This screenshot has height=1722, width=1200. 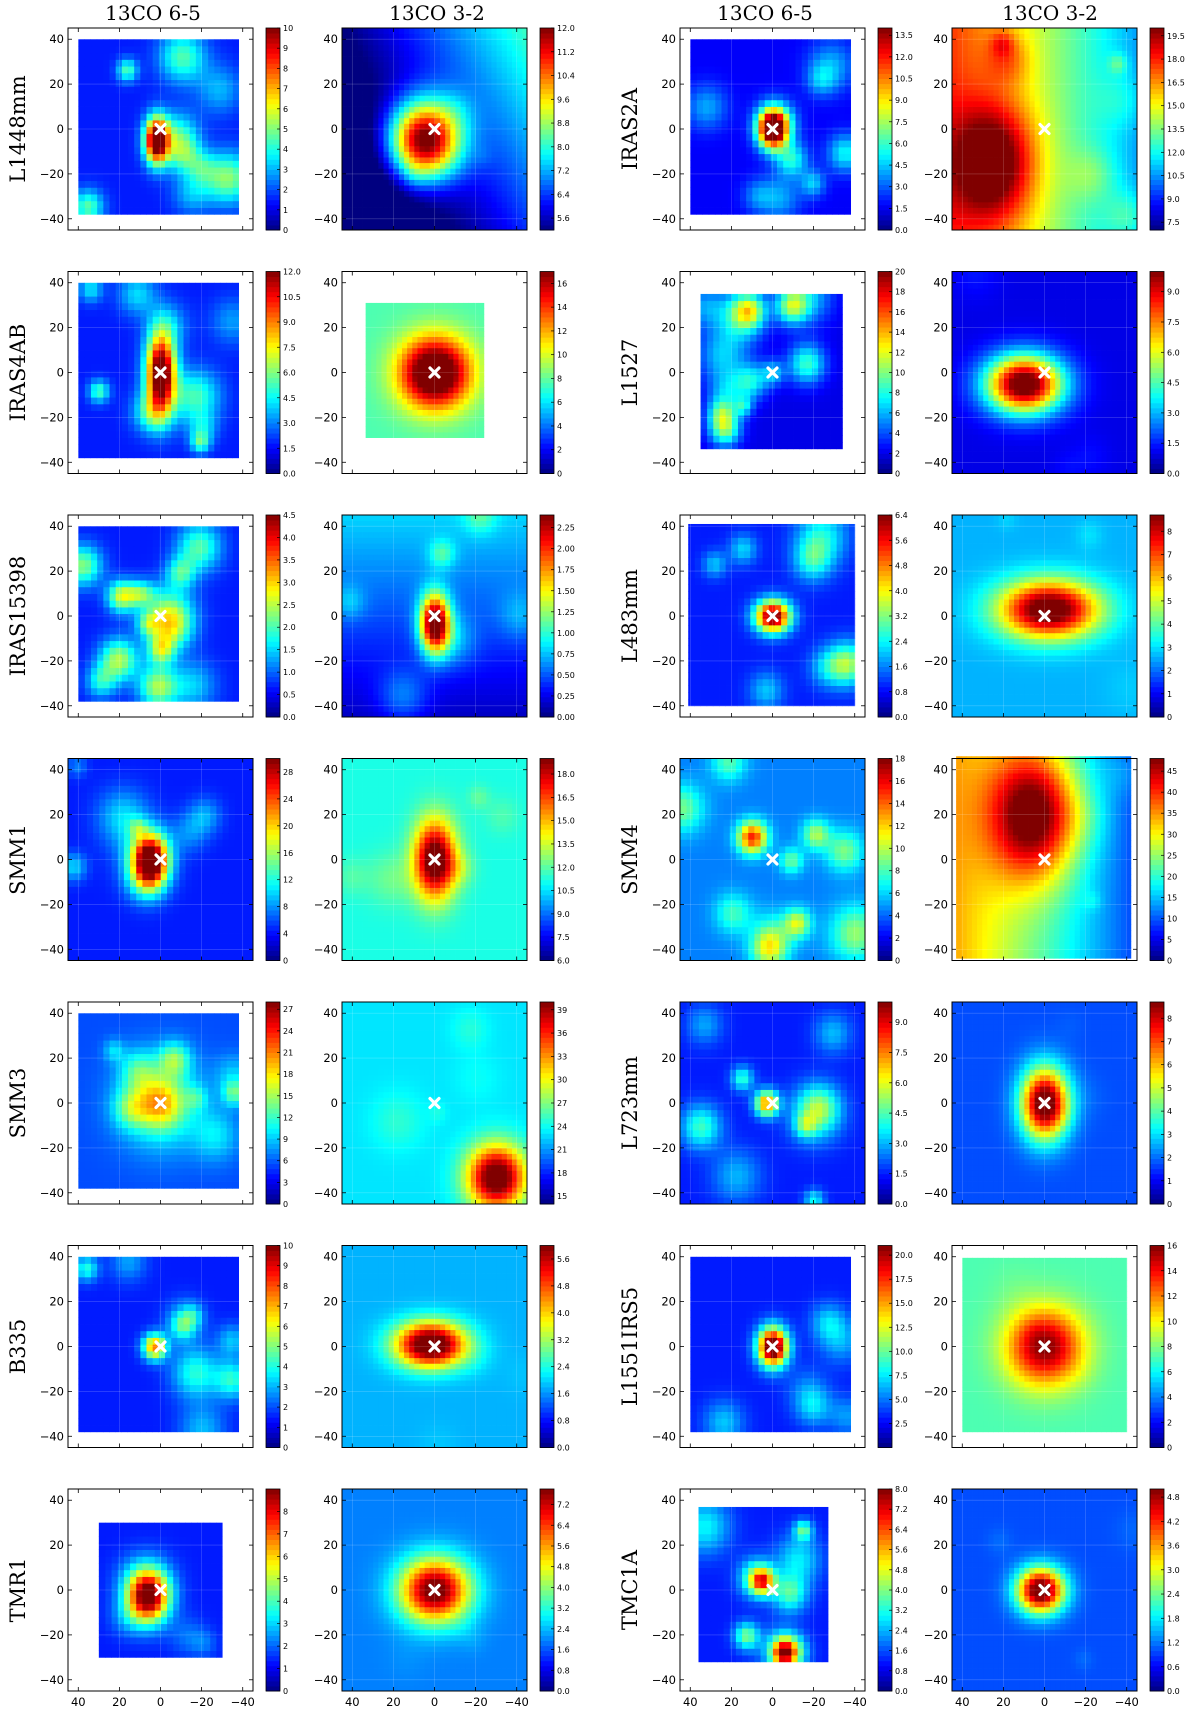 What do you see at coordinates (566, 696) in the screenshot?
I see `colorbar-tick-label: 0.25` at bounding box center [566, 696].